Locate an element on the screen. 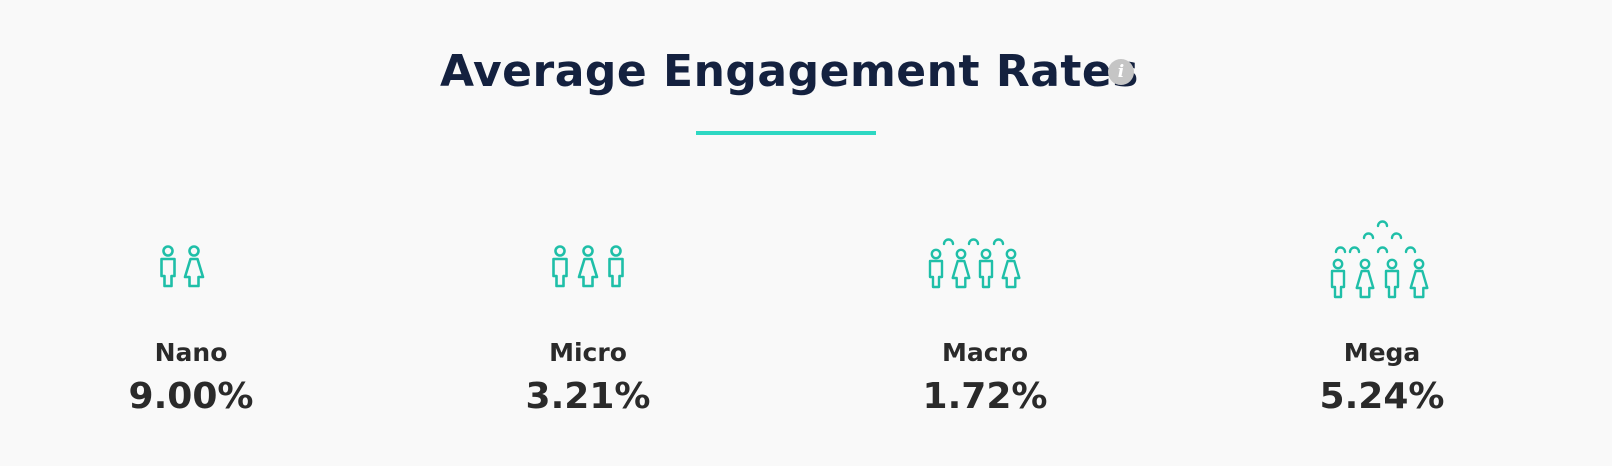 This screenshot has width=1612, height=466. stat-value: 3.21% is located at coordinates (588, 396).